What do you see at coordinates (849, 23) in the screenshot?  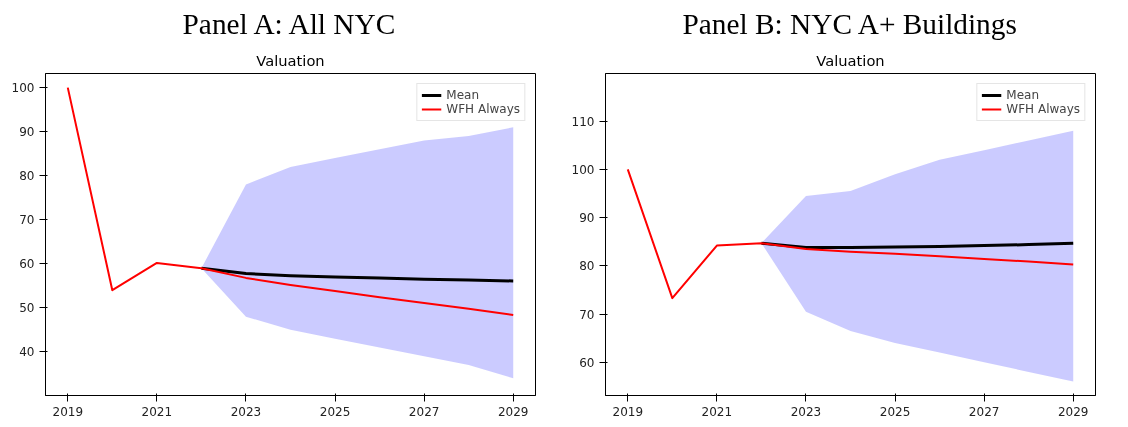 I see `chart-title: Panel B: NYC A+ Buildings` at bounding box center [849, 23].